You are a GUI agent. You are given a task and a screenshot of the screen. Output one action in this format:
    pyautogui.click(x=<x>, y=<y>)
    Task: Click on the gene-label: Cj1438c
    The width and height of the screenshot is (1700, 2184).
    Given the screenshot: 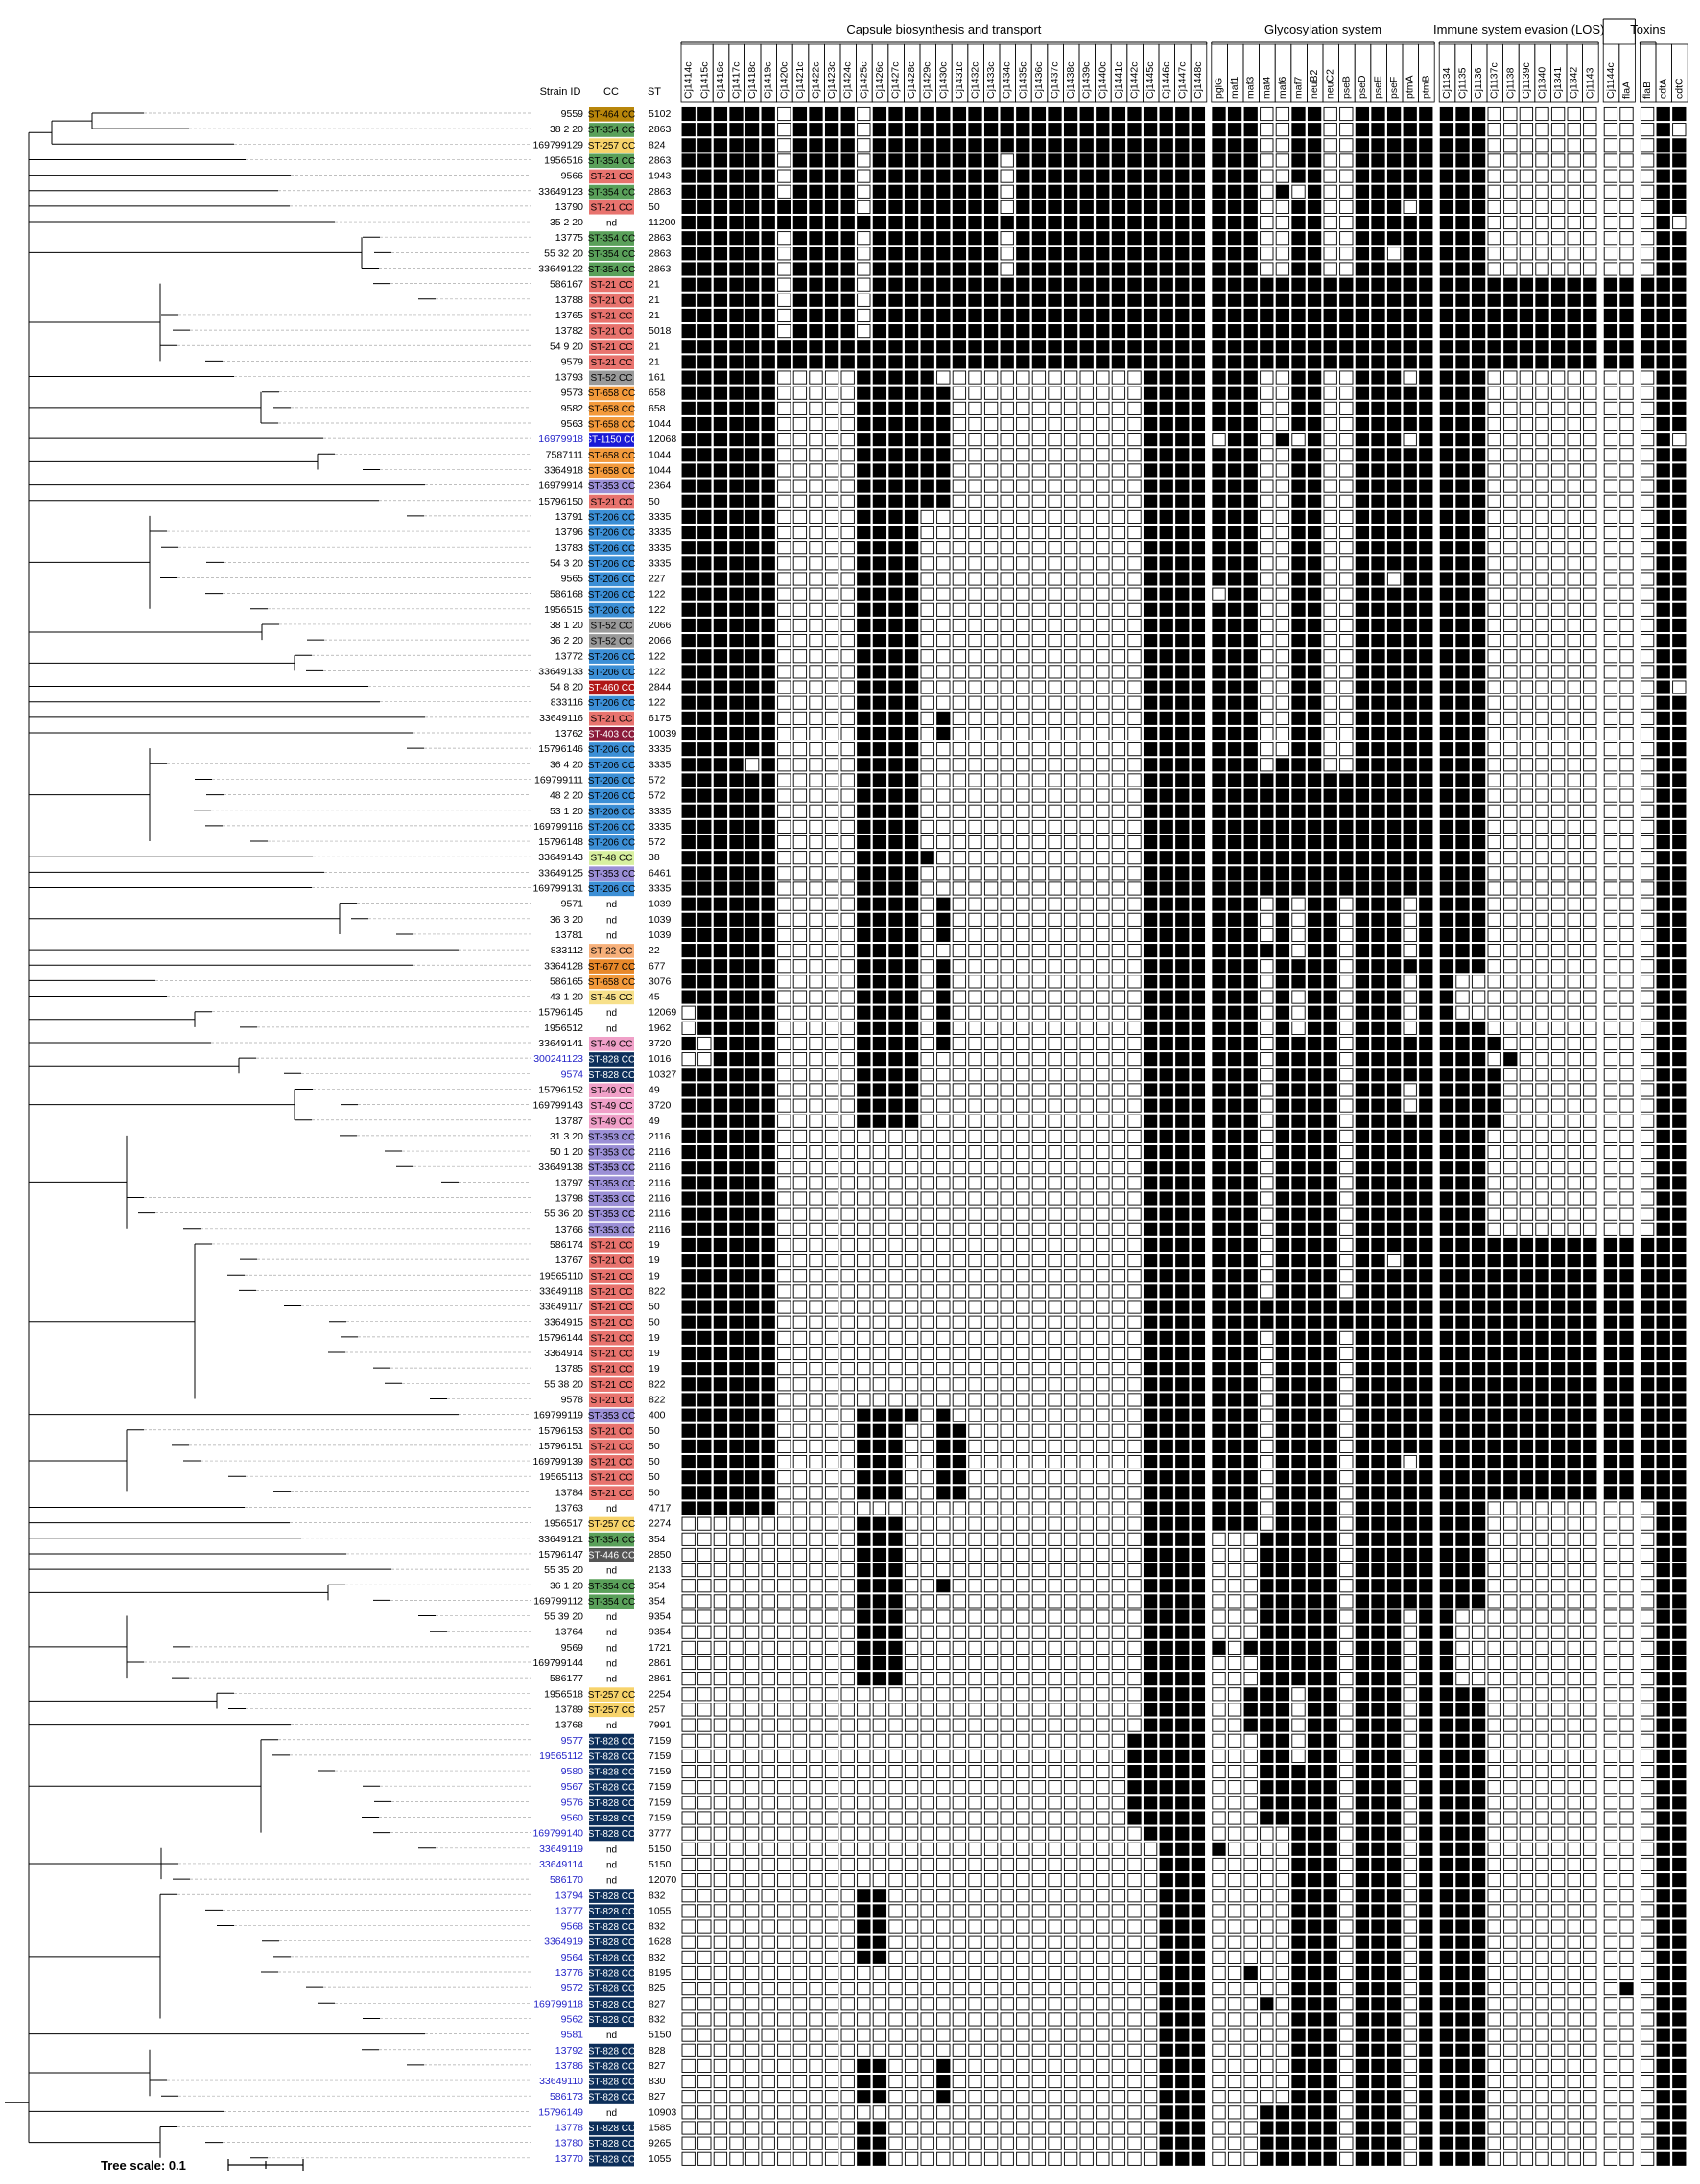 What is the action you would take?
    pyautogui.click(x=1070, y=80)
    